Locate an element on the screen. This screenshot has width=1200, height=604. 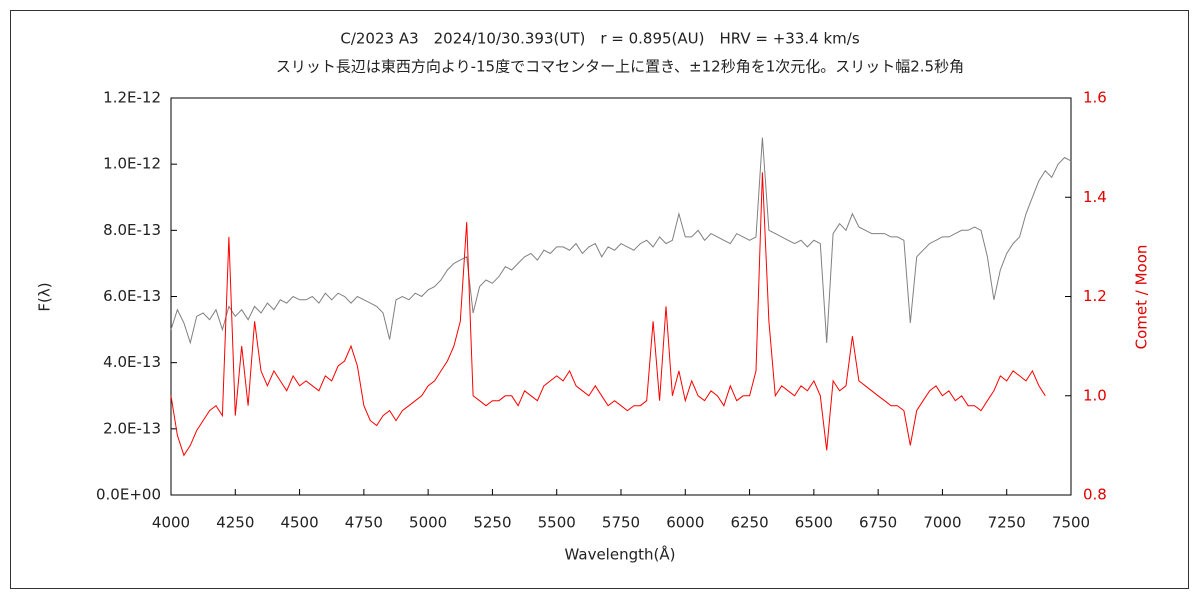
x-tick-label: 5250 is located at coordinates (492, 523).